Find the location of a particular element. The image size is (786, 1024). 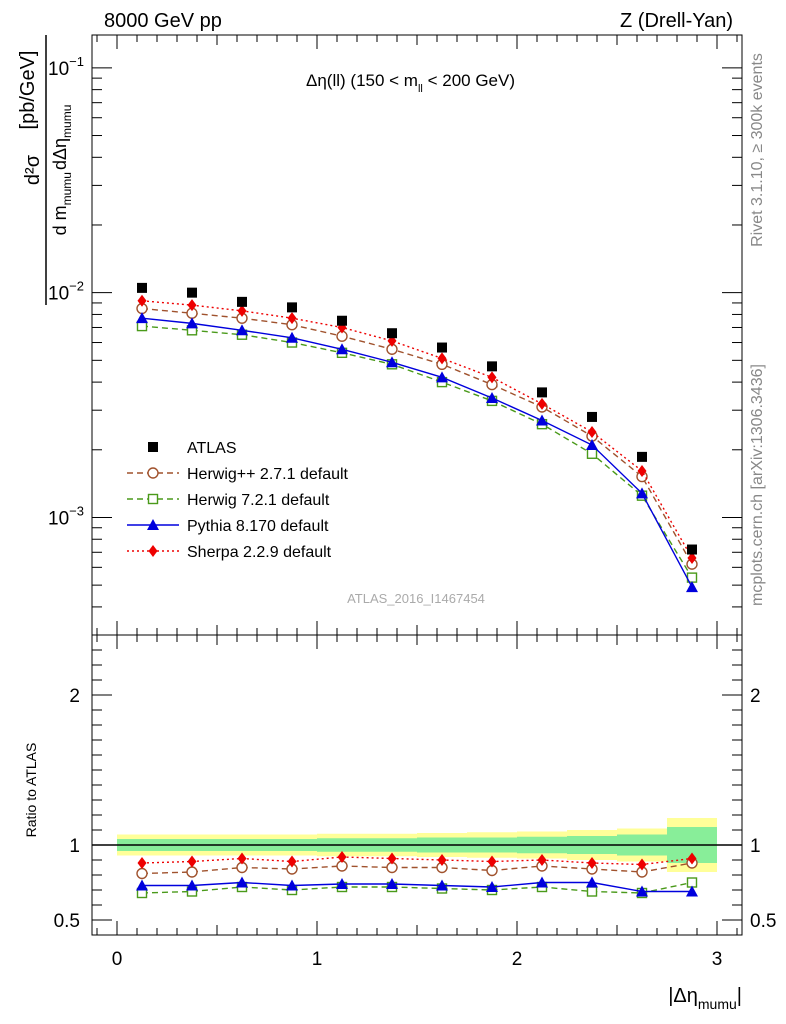

x-label-tail: | is located at coordinates (739, 996).